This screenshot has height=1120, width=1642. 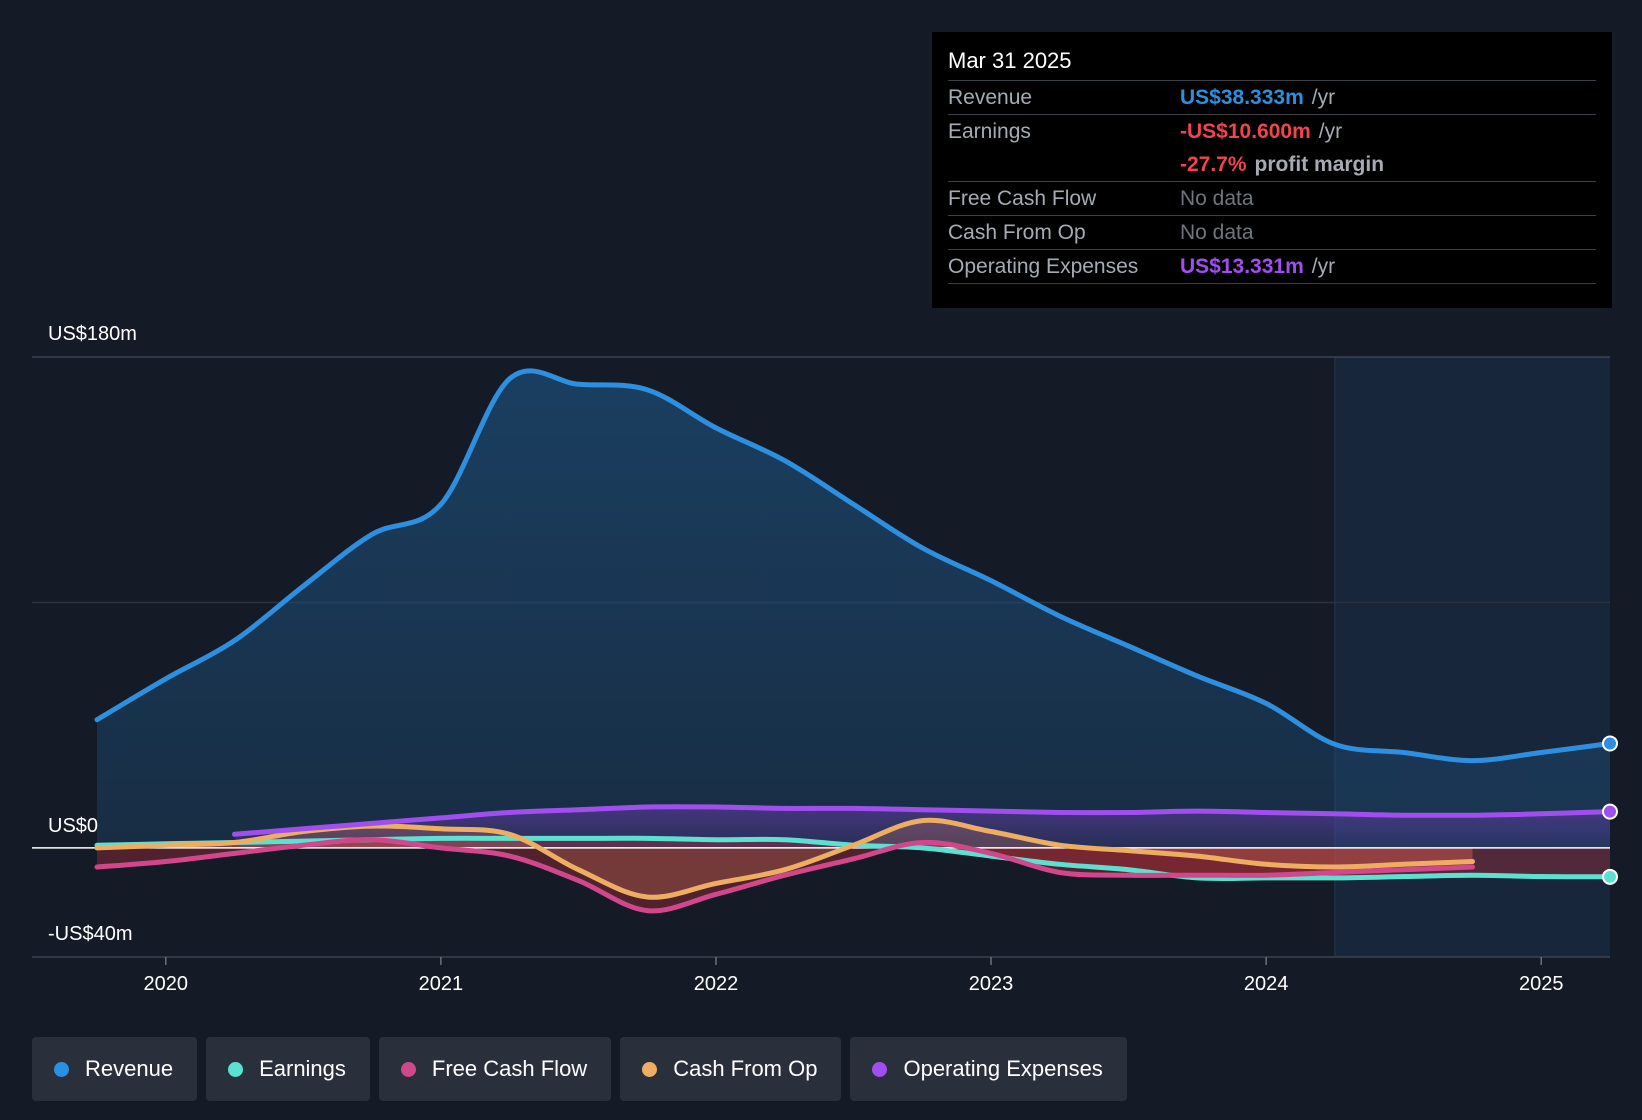 What do you see at coordinates (880, 1069) in the screenshot?
I see `operating-expenses-dot-icon` at bounding box center [880, 1069].